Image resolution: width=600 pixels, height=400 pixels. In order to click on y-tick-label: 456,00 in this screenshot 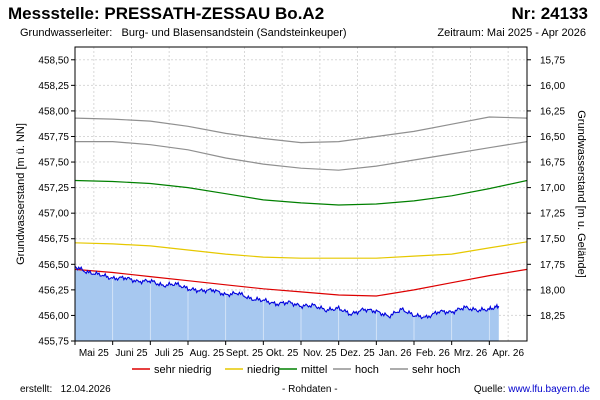, I will do `click(53, 316)`.